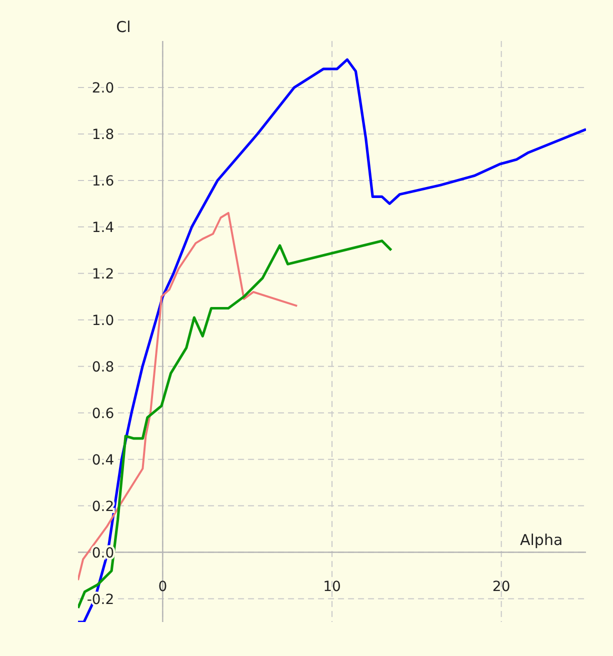 The width and height of the screenshot is (613, 656). Describe the element at coordinates (103, 134) in the screenshot. I see `y-tick-label: 1.8` at that location.